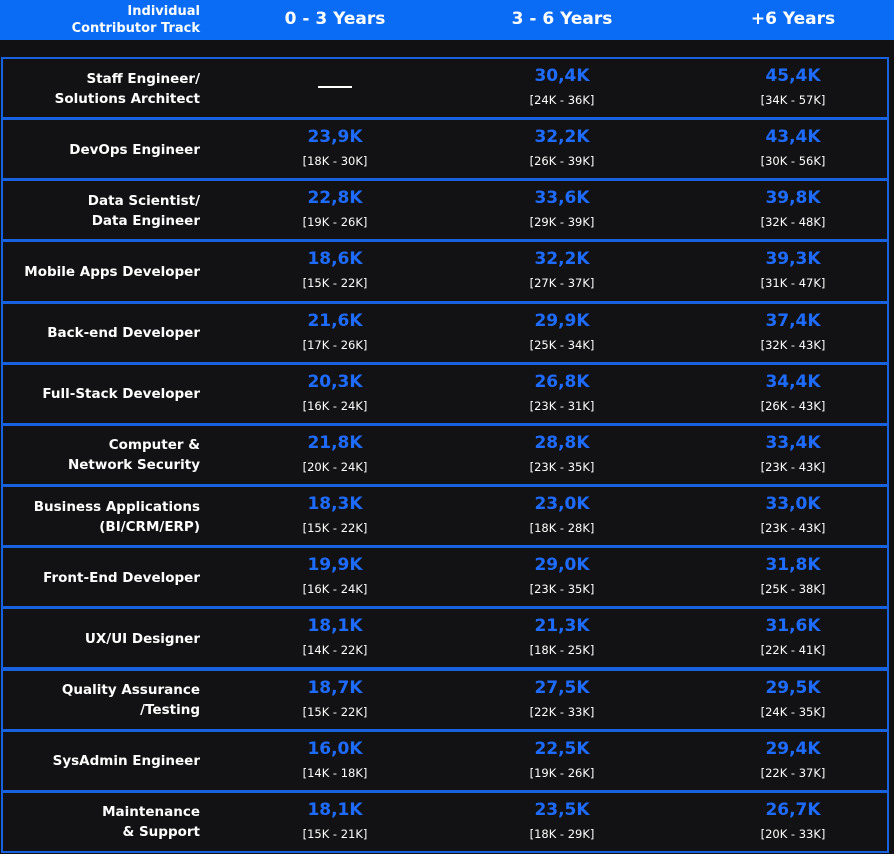 The image size is (894, 854). Describe the element at coordinates (100, 639) in the screenshot. I see `role-label: UX/UI Designer` at that location.